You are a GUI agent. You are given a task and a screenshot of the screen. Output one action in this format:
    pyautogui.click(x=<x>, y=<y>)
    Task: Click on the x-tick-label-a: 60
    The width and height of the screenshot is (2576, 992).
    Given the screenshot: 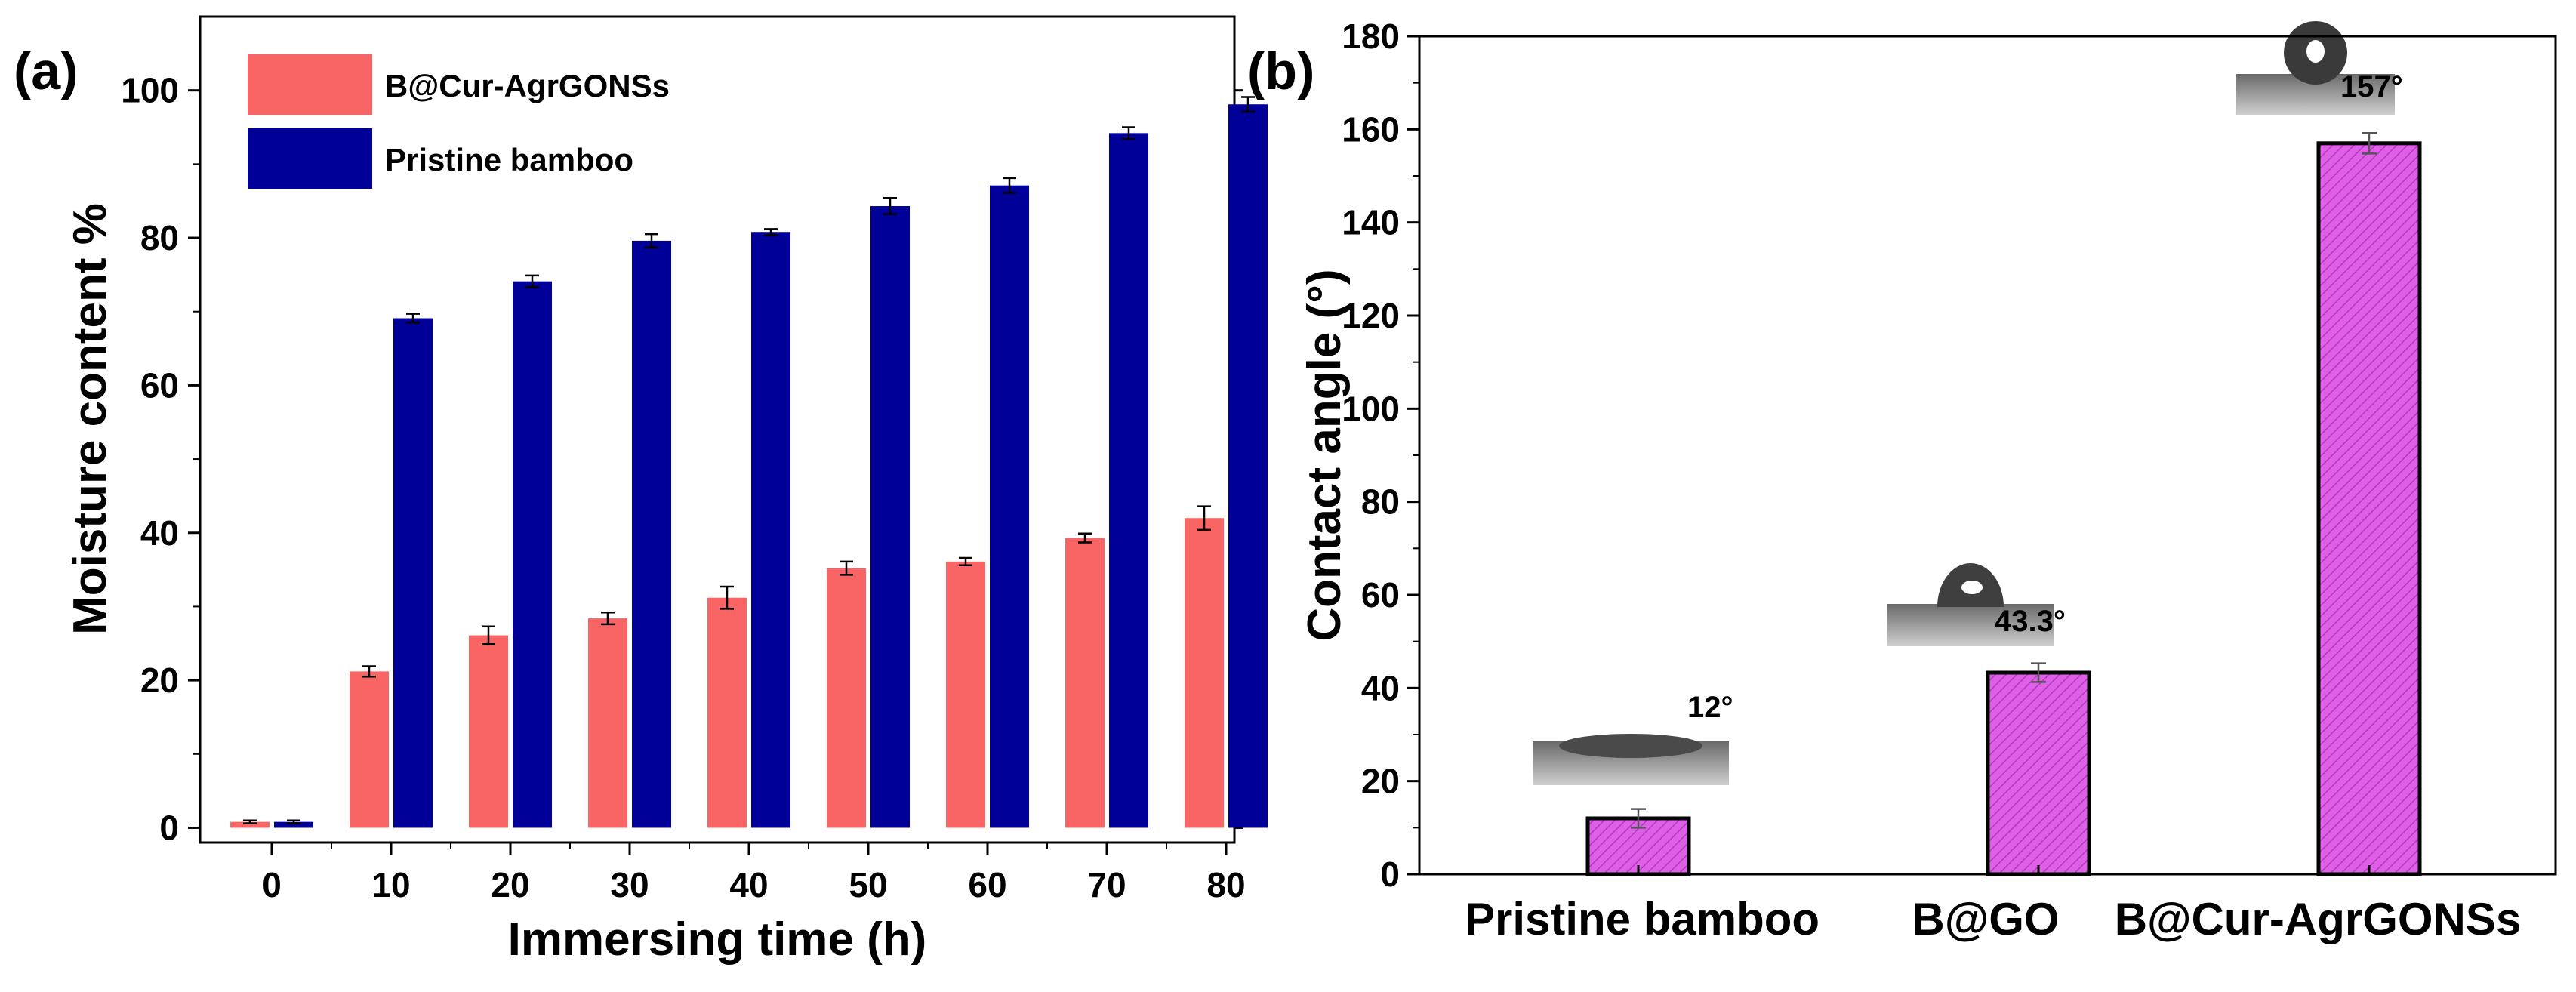 What is the action you would take?
    pyautogui.click(x=987, y=884)
    